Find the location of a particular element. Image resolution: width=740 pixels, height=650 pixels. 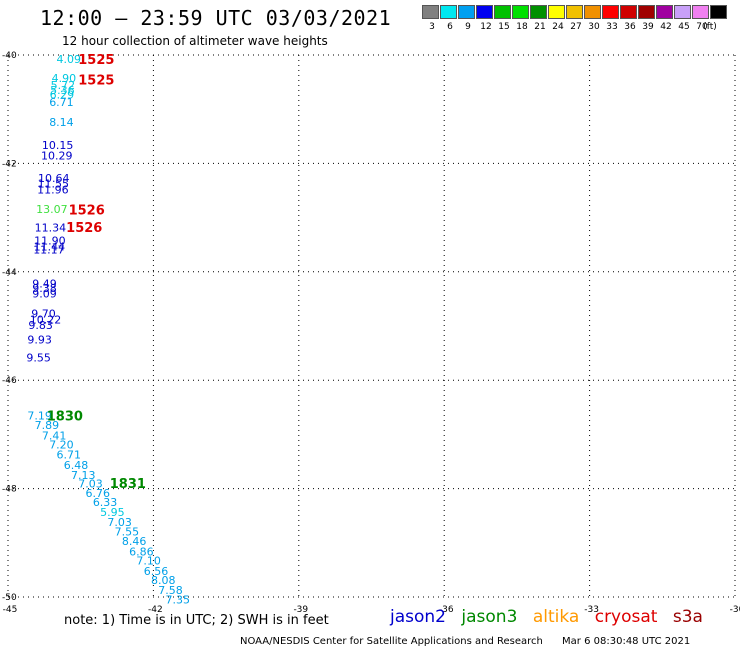

x-tick-label: -33 is located at coordinates (591, 610).